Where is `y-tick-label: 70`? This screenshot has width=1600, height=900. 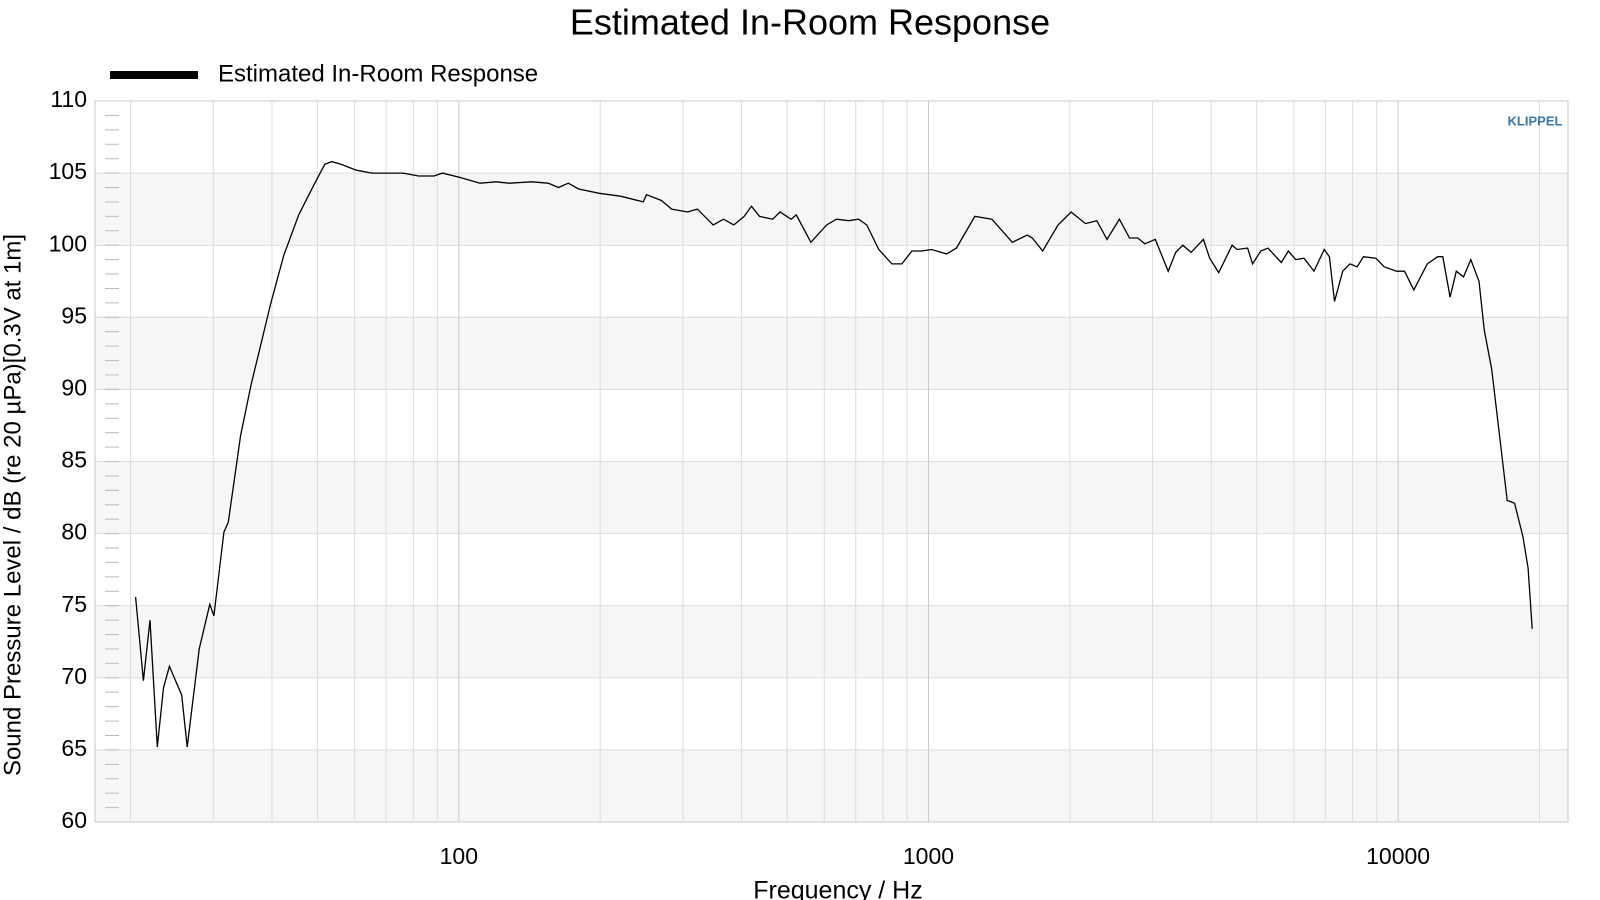
y-tick-label: 70 is located at coordinates (74, 676).